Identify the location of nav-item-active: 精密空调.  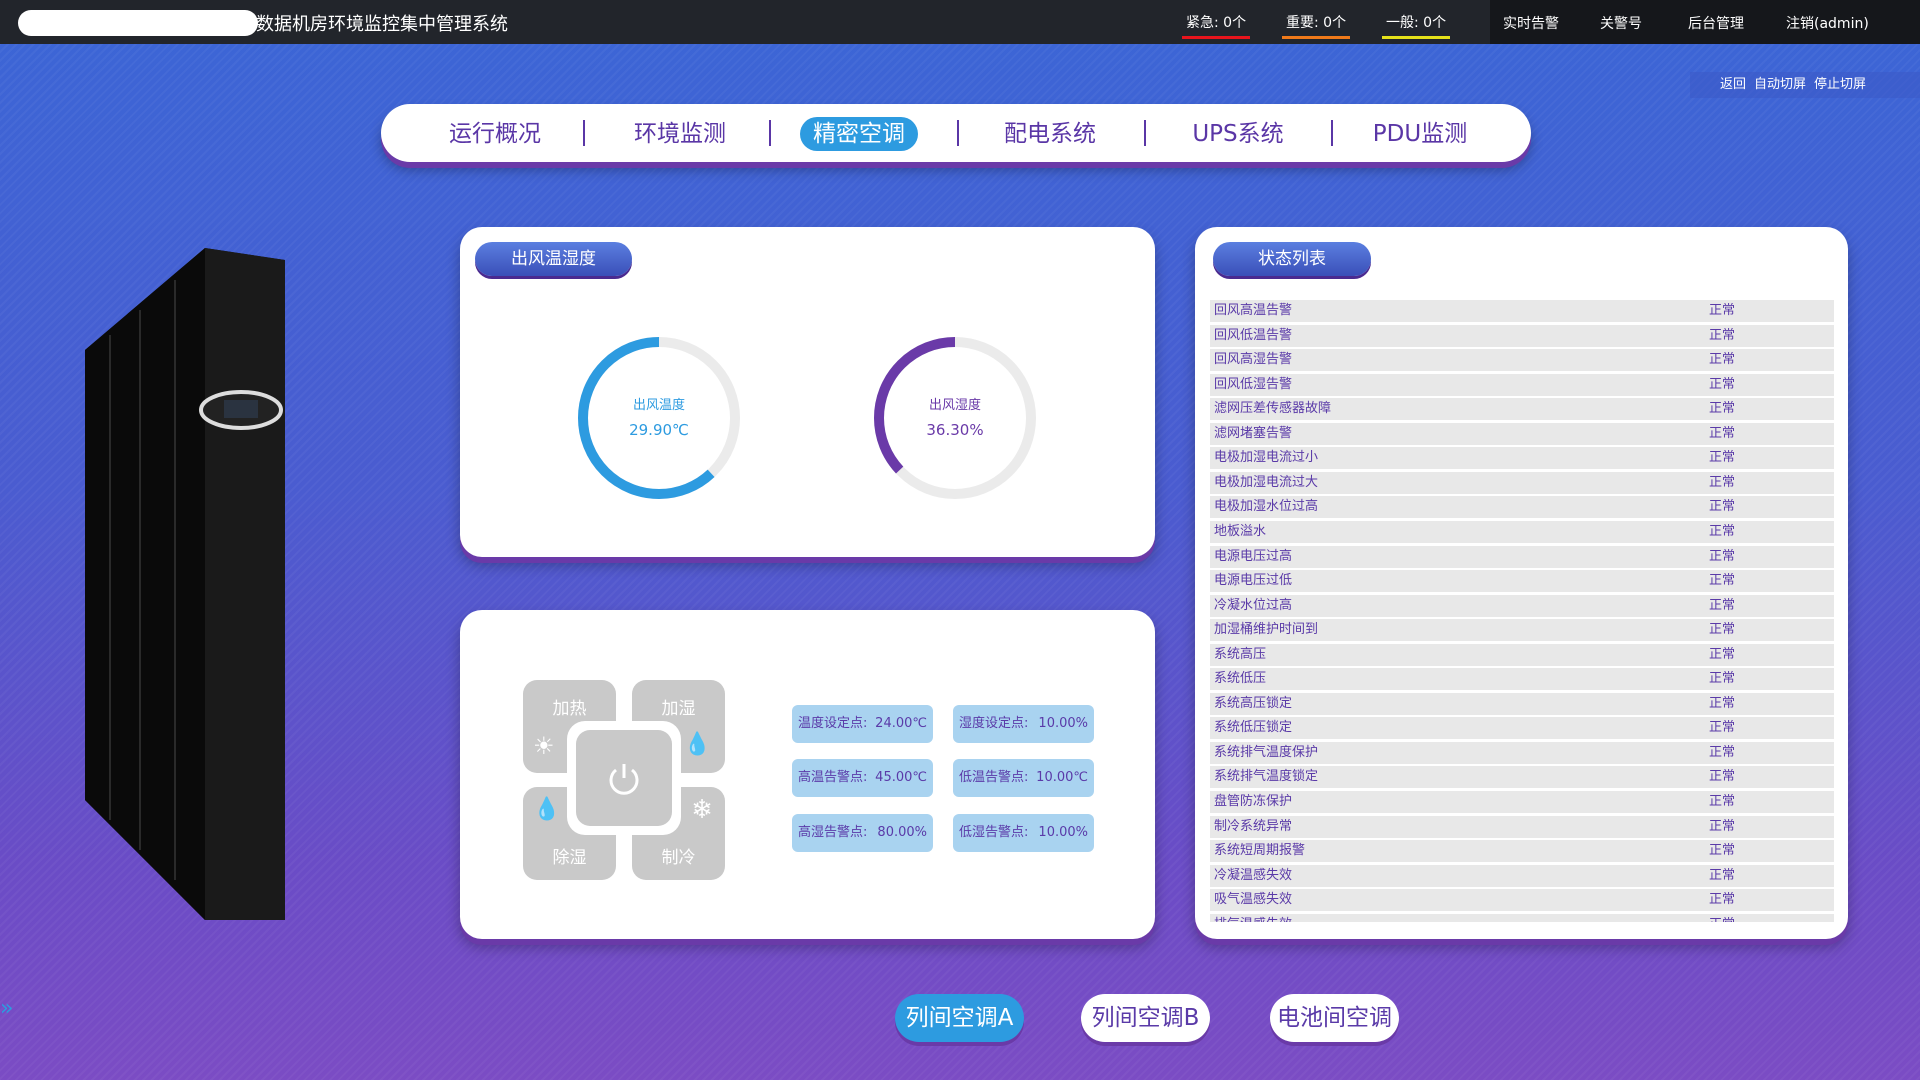
(859, 134).